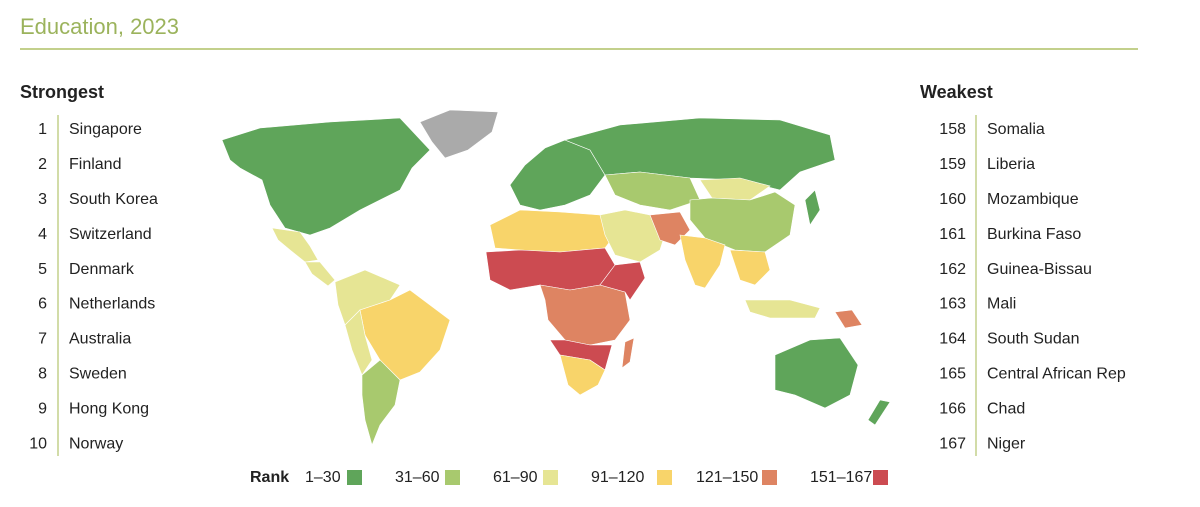 The width and height of the screenshot is (1200, 507). What do you see at coordinates (459, 134) in the screenshot?
I see `greenland` at bounding box center [459, 134].